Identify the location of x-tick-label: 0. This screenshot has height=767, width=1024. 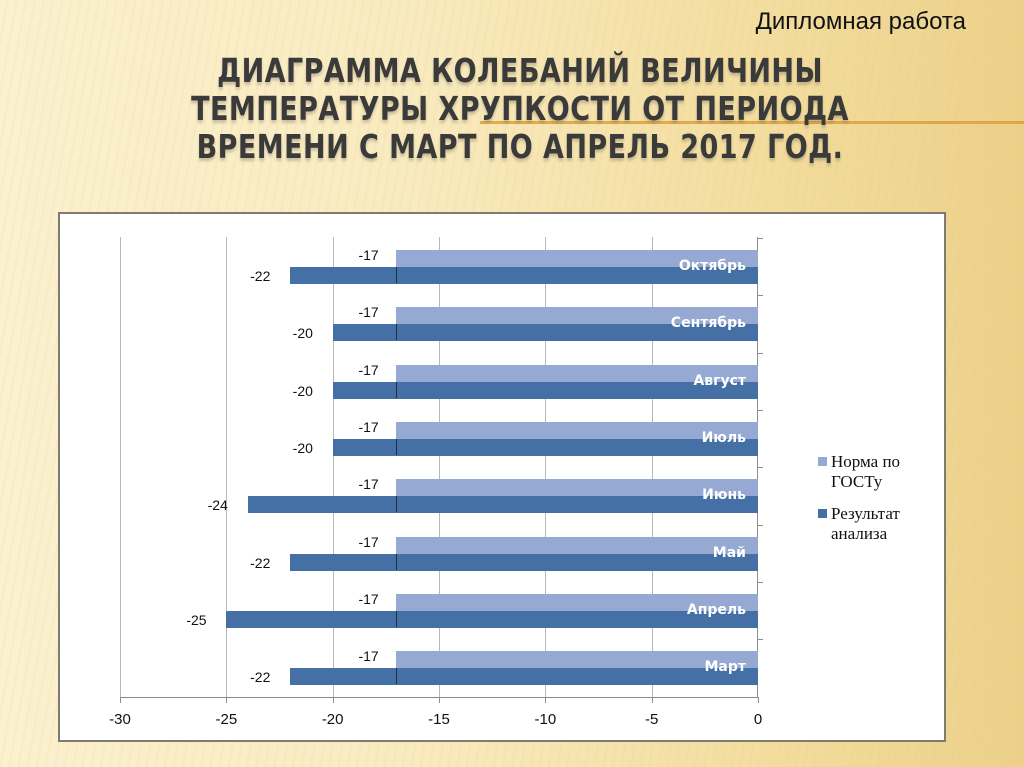
(758, 719).